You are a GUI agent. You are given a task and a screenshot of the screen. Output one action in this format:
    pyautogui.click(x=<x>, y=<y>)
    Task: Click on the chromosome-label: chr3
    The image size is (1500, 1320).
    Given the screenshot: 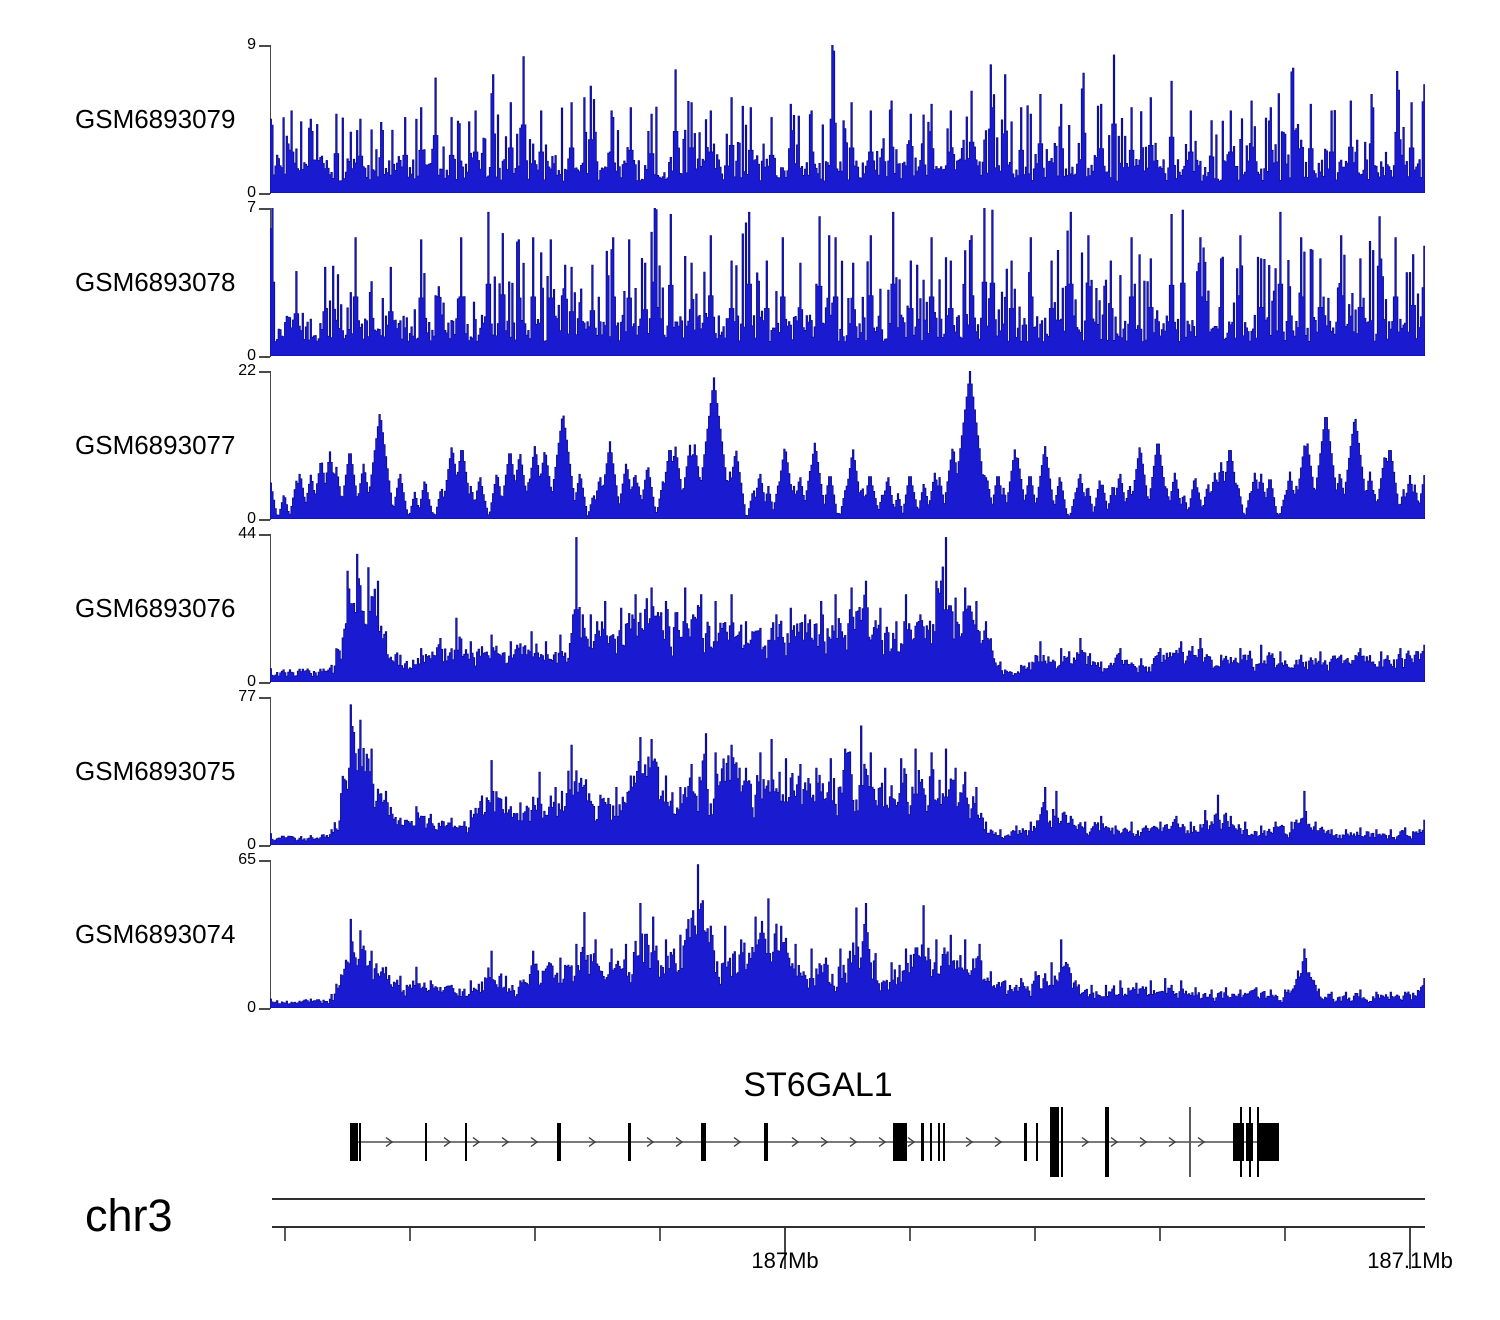 What is the action you would take?
    pyautogui.click(x=129, y=1215)
    